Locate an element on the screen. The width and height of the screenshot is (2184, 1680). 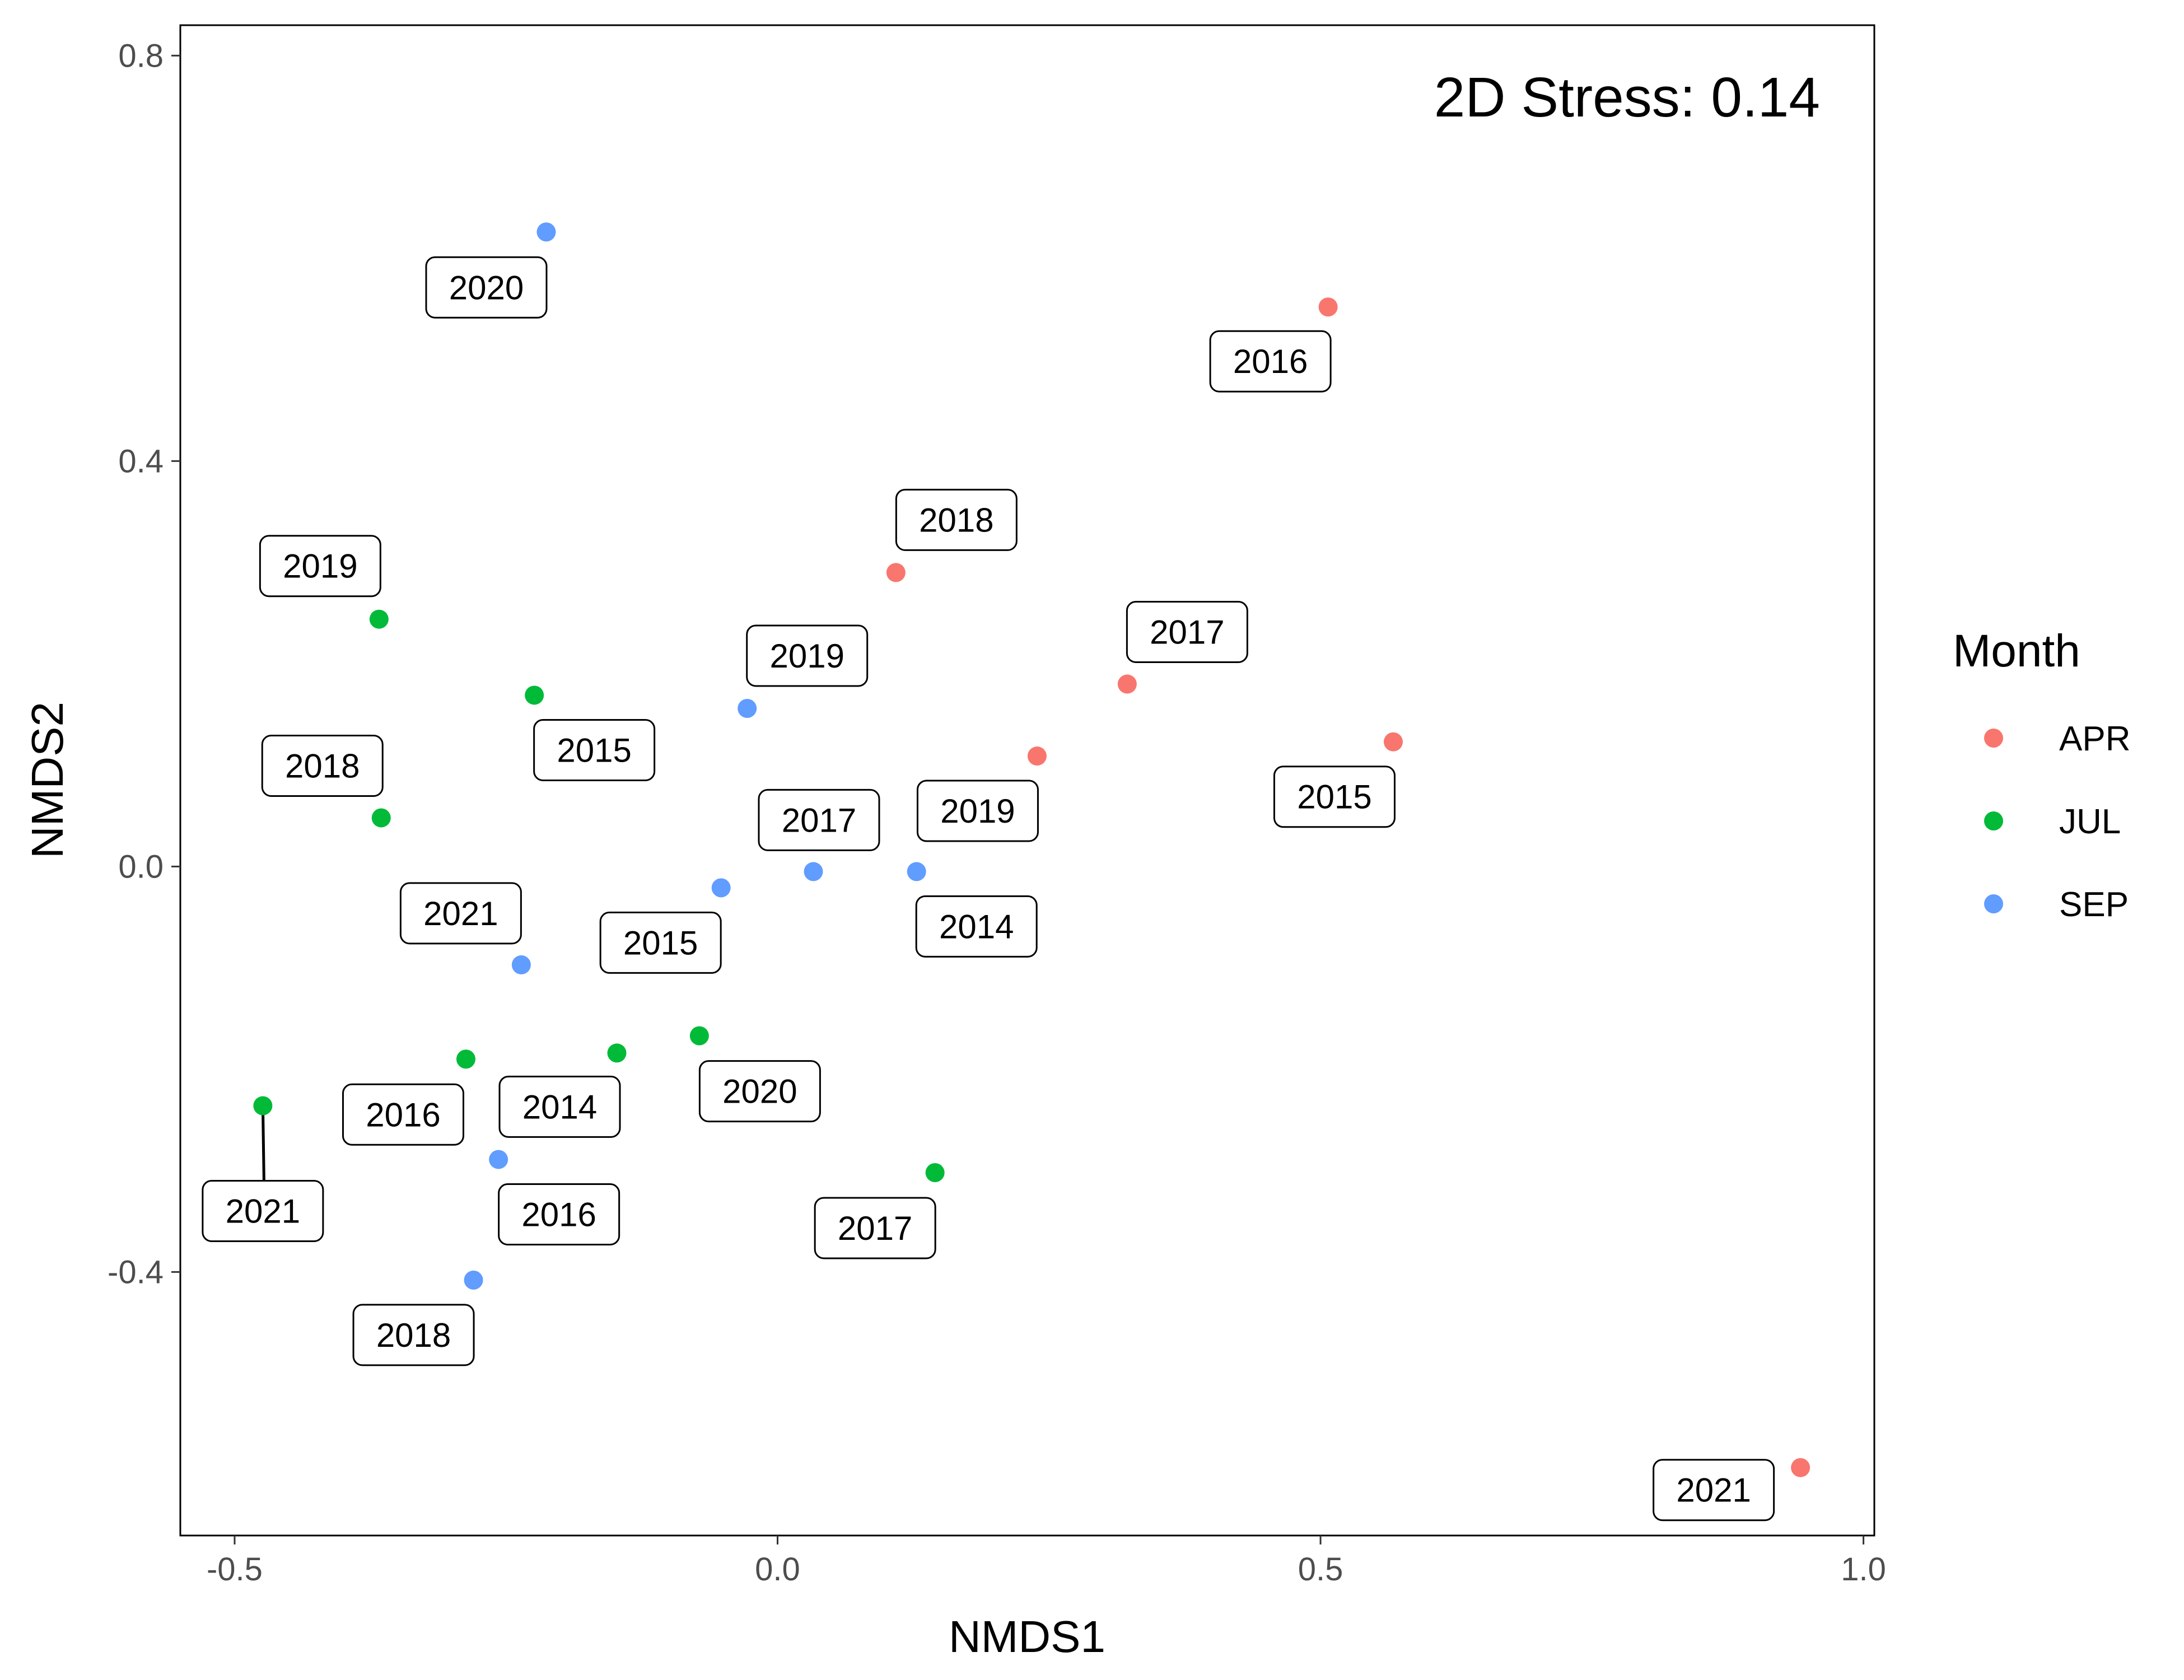
data-point-sep-2019 is located at coordinates (748, 708).